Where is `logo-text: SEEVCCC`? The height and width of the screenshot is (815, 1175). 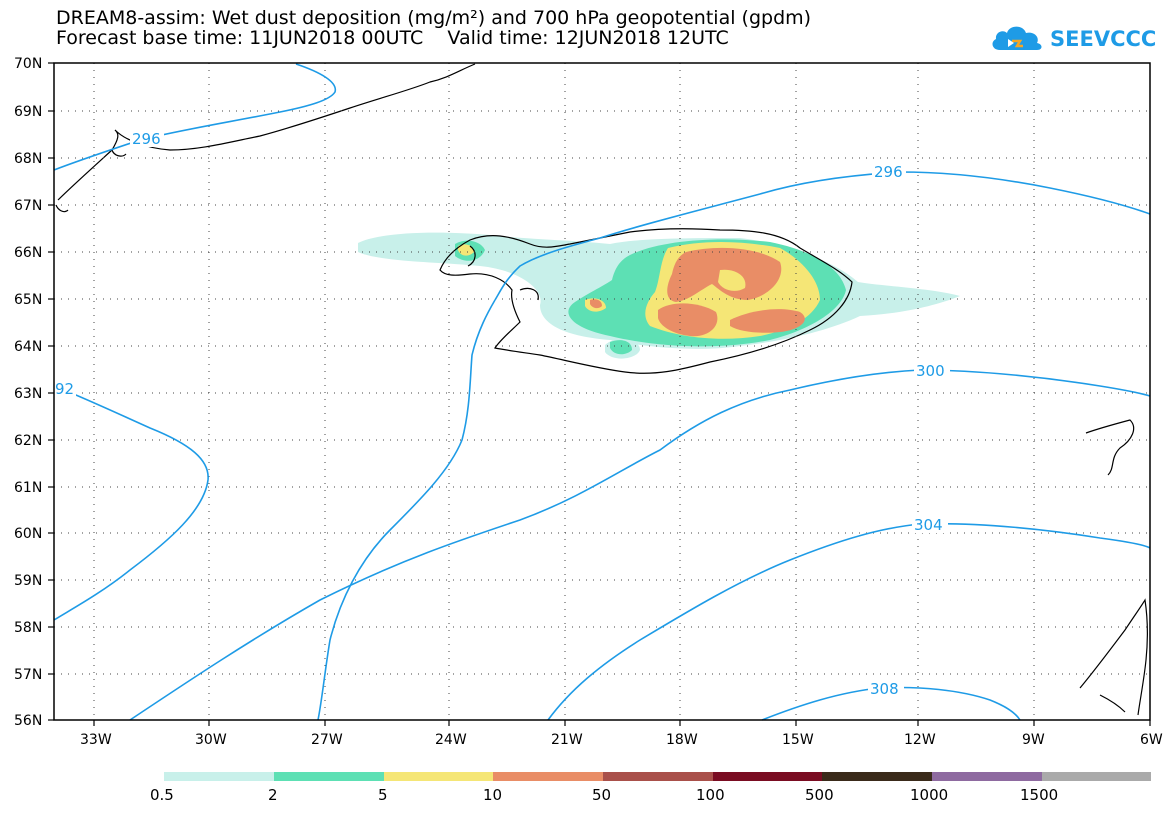 logo-text: SEEVCCC is located at coordinates (1103, 39).